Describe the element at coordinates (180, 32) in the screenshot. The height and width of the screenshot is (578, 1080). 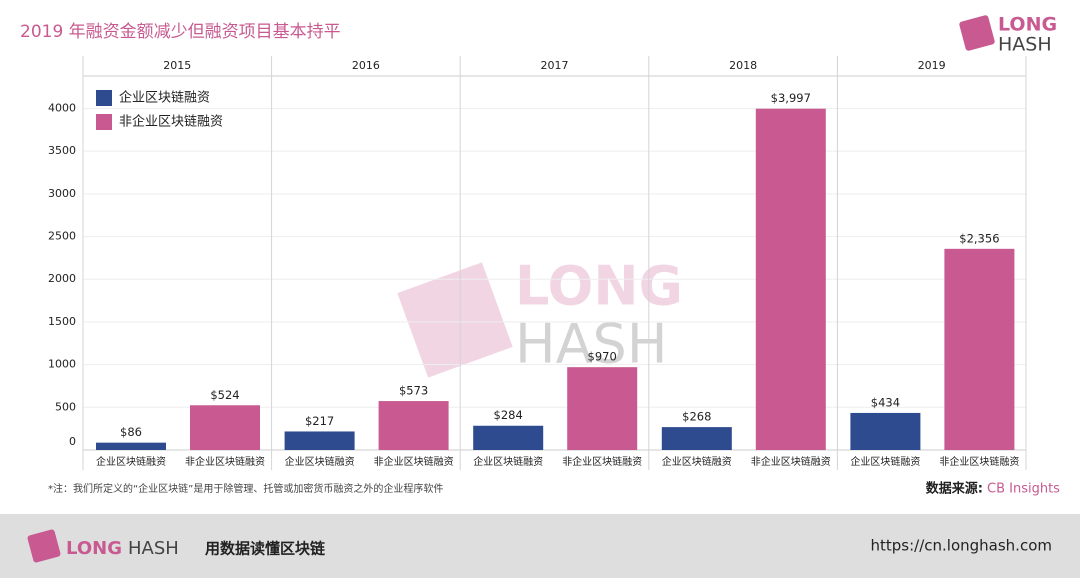
I see `chart-title: 2019 年融资金额减少但融资项目基本持平` at that location.